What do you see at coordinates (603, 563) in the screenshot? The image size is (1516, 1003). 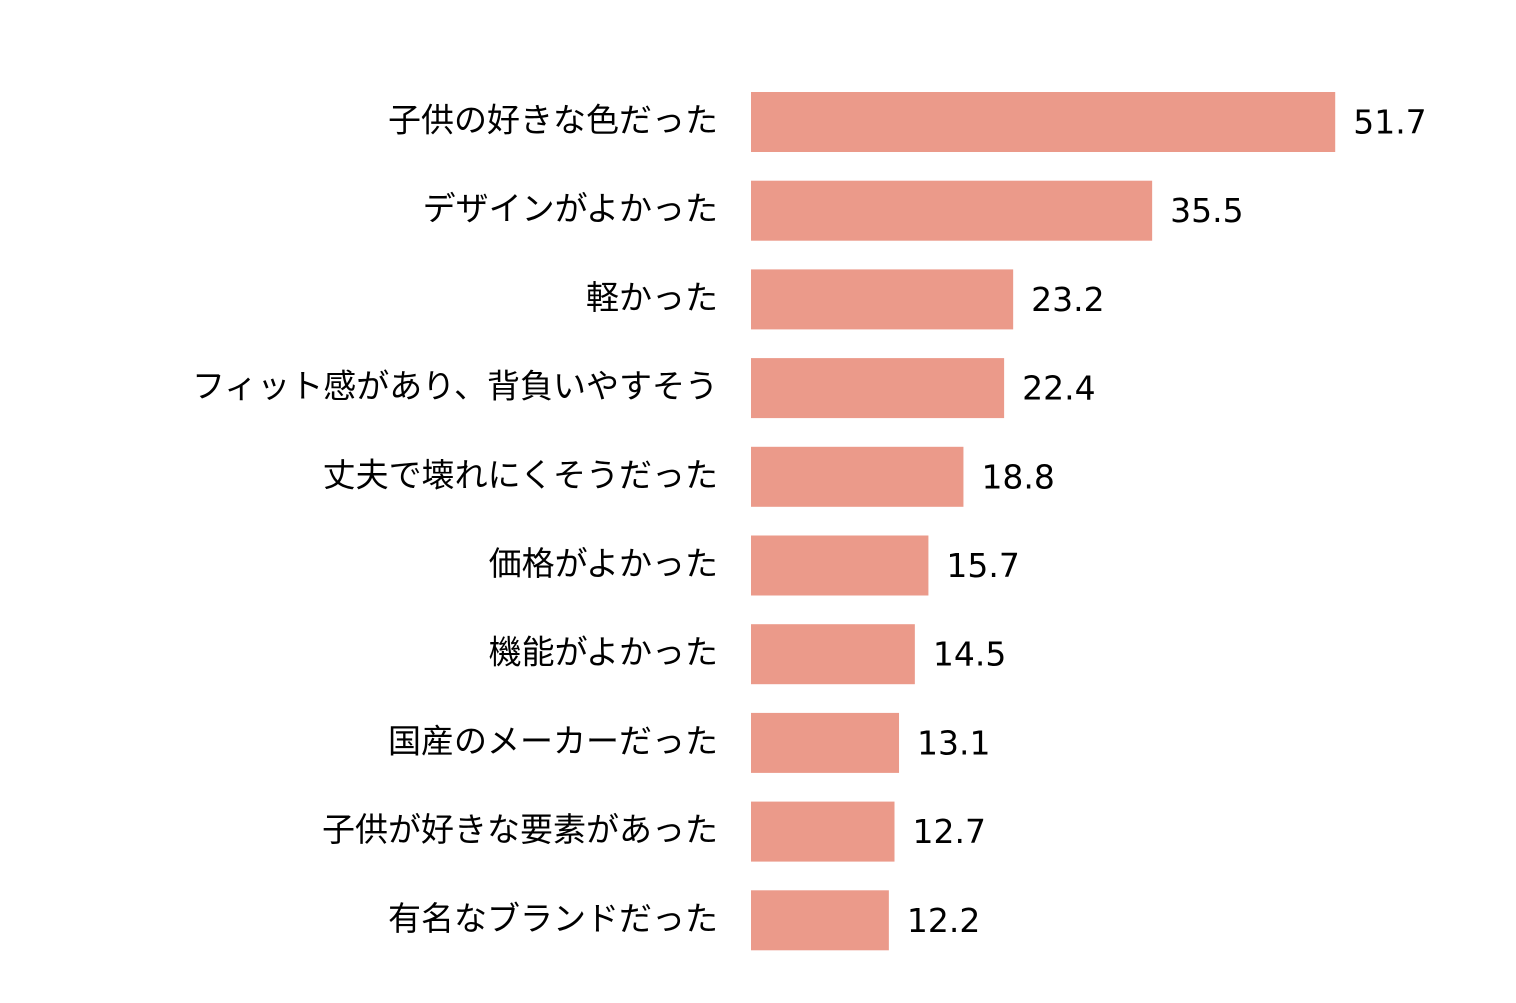 I see `category-label: 価格がよかった` at bounding box center [603, 563].